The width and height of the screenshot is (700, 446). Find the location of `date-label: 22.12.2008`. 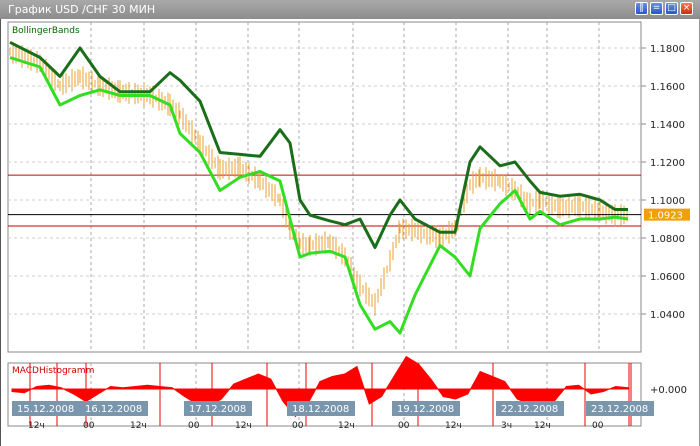

date-label: 22.12.2008 is located at coordinates (529, 409).